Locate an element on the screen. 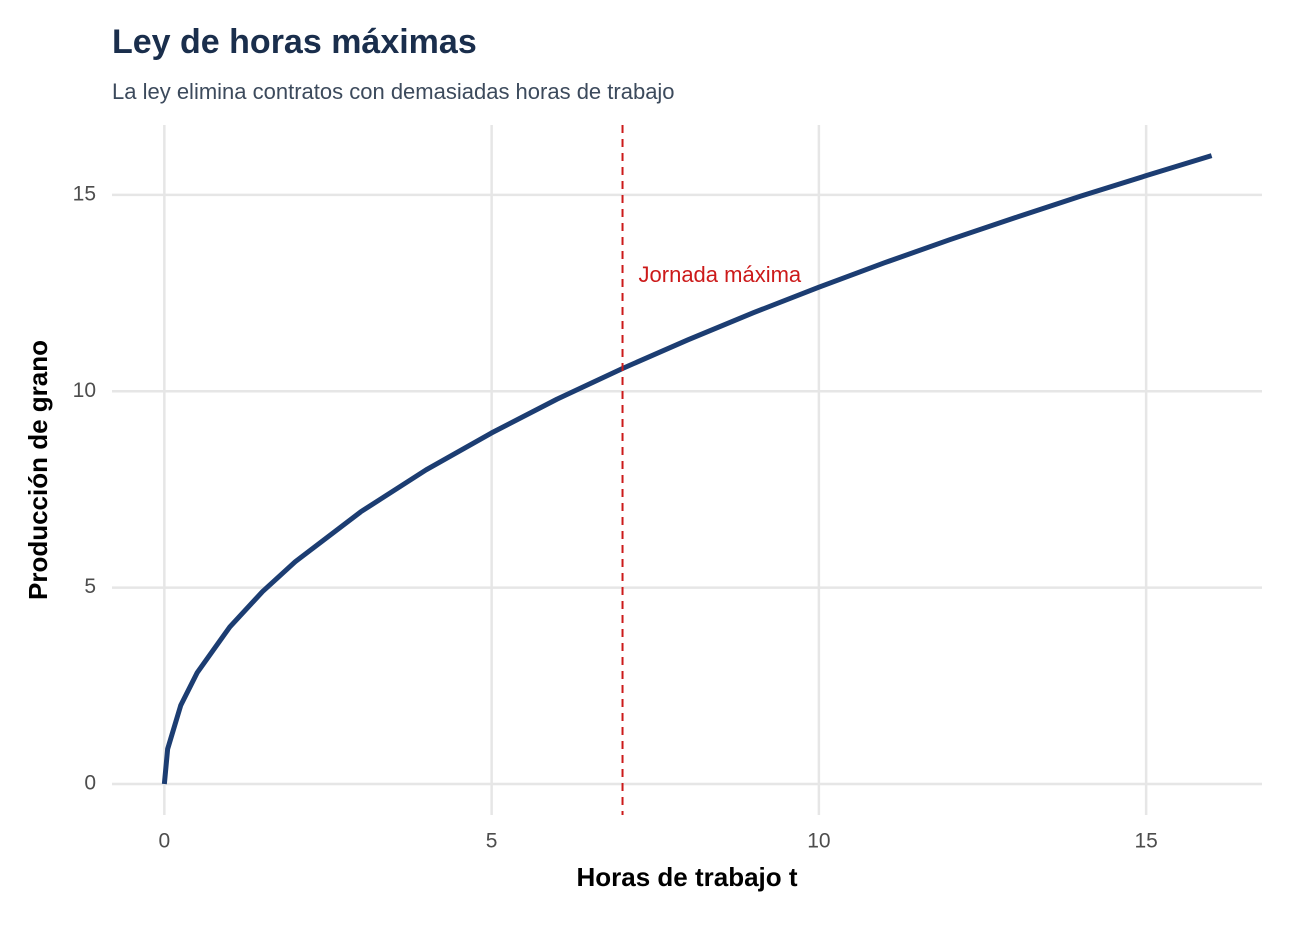  y-tick-label: 10 is located at coordinates (84, 390).